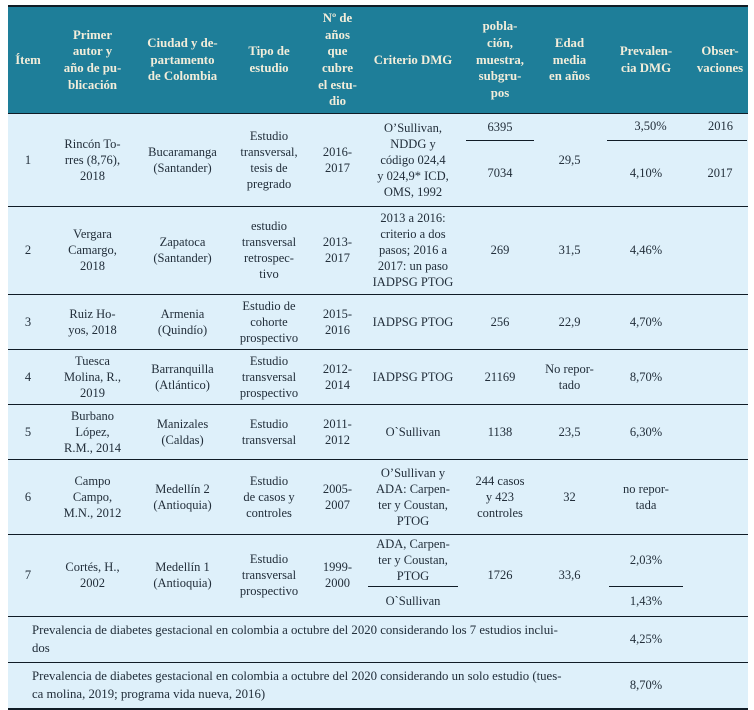 The image size is (754, 710). I want to click on col-city: Ciudad y de- partamento de Colombia, so click(182, 59).